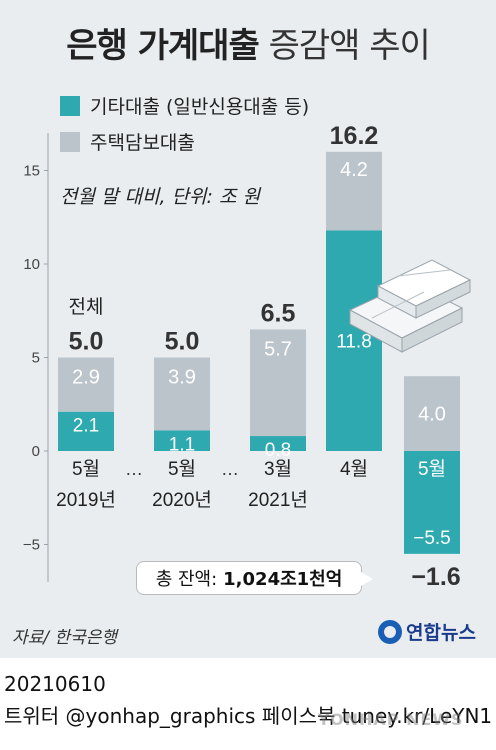 This screenshot has height=750, width=496. I want to click on category-month-label: 4월, so click(354, 469).